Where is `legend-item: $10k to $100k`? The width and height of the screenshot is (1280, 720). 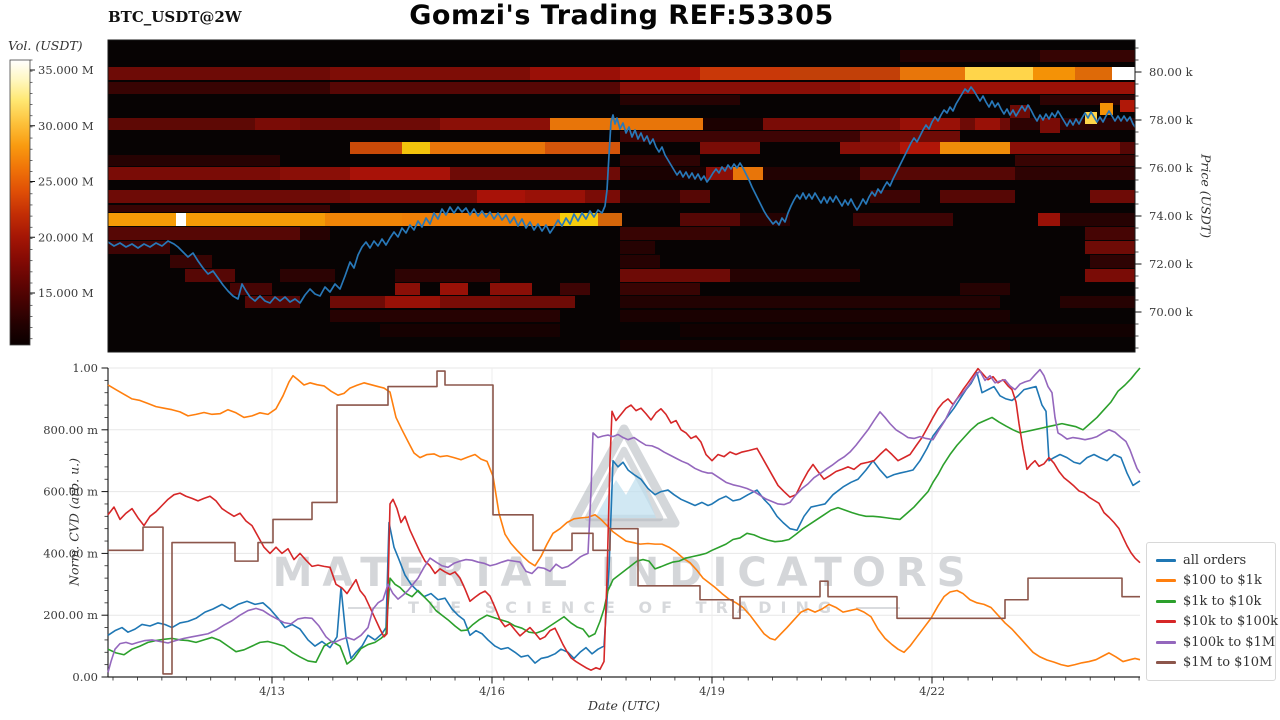
legend-item: $10k to $100k is located at coordinates (1217, 622).